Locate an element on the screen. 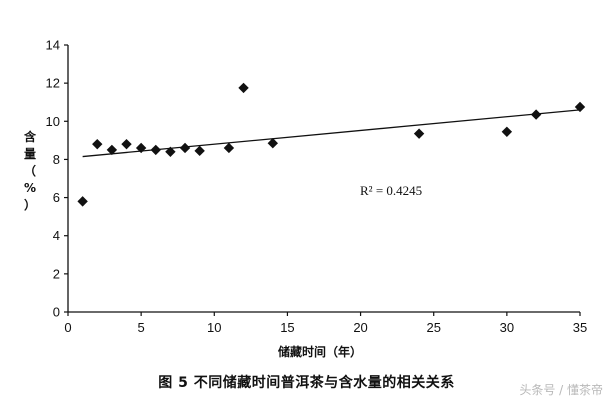  y-tick-label: 4 is located at coordinates (56, 235).